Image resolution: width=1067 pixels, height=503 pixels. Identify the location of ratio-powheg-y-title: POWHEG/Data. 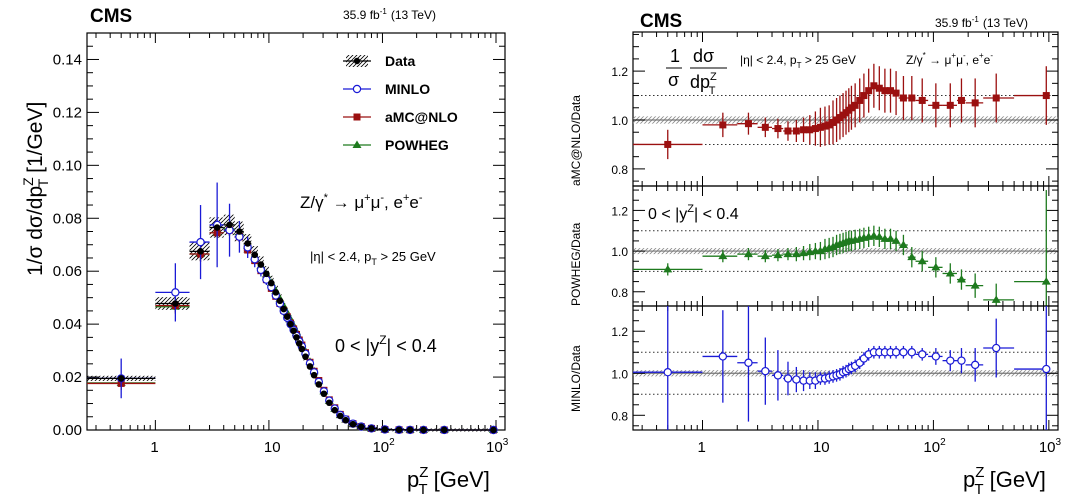
(576, 264).